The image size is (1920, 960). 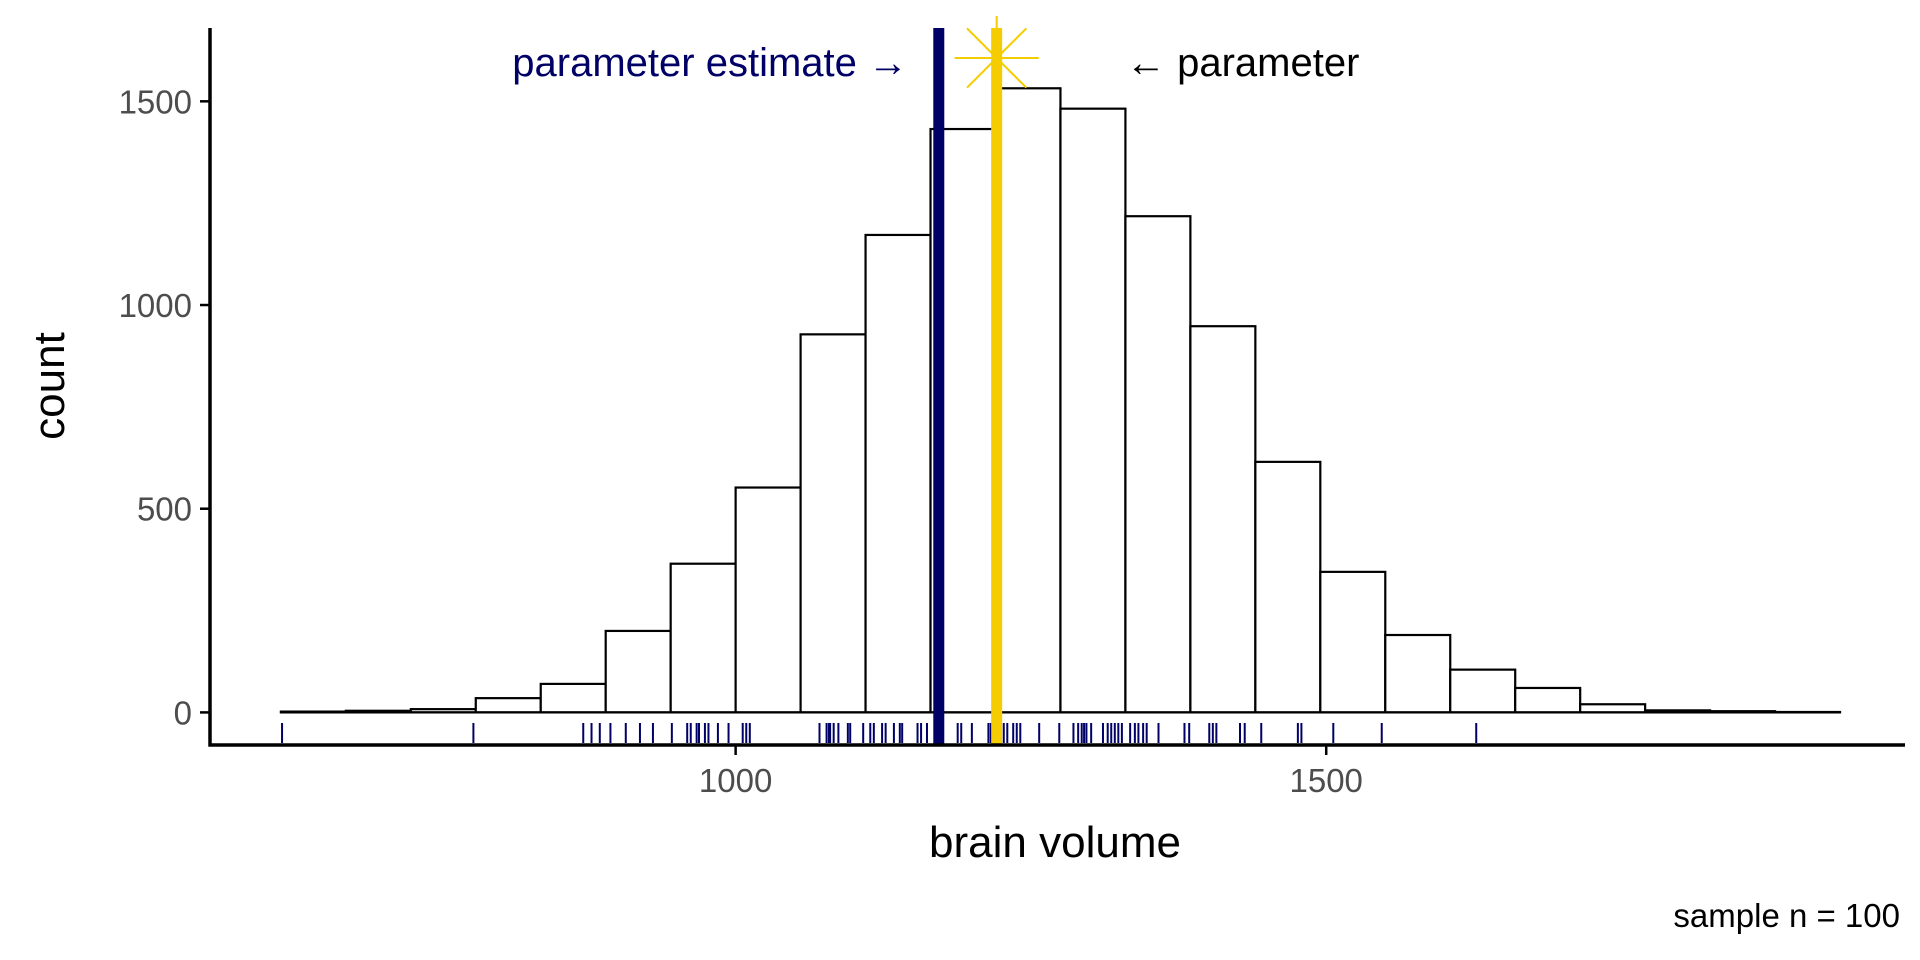 I want to click on y-tick-label: 1500, so click(x=155, y=101).